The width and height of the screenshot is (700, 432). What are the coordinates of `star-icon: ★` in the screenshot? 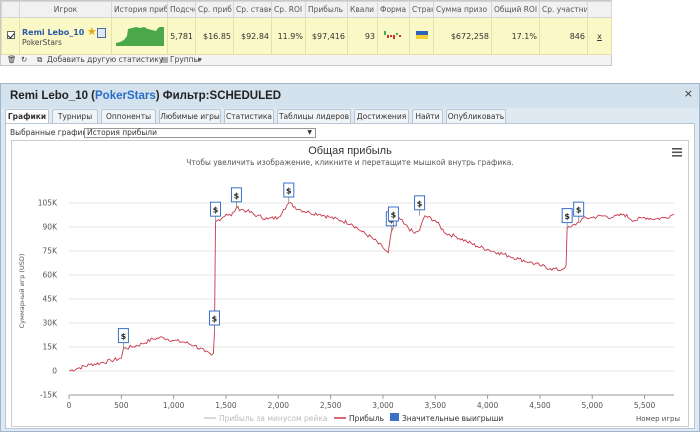 It's located at (91, 31).